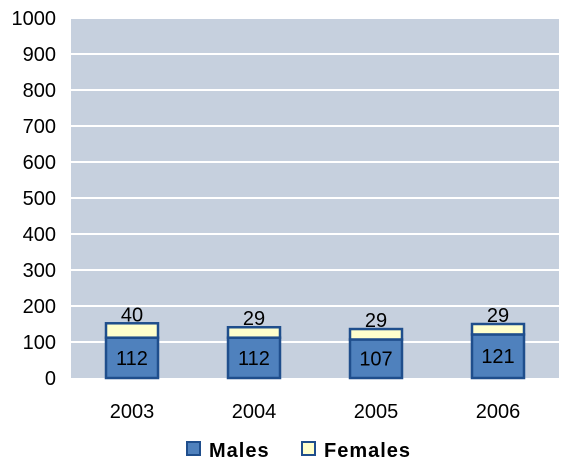 This screenshot has width=568, height=467. I want to click on legend-label-males: Males, so click(239, 451).